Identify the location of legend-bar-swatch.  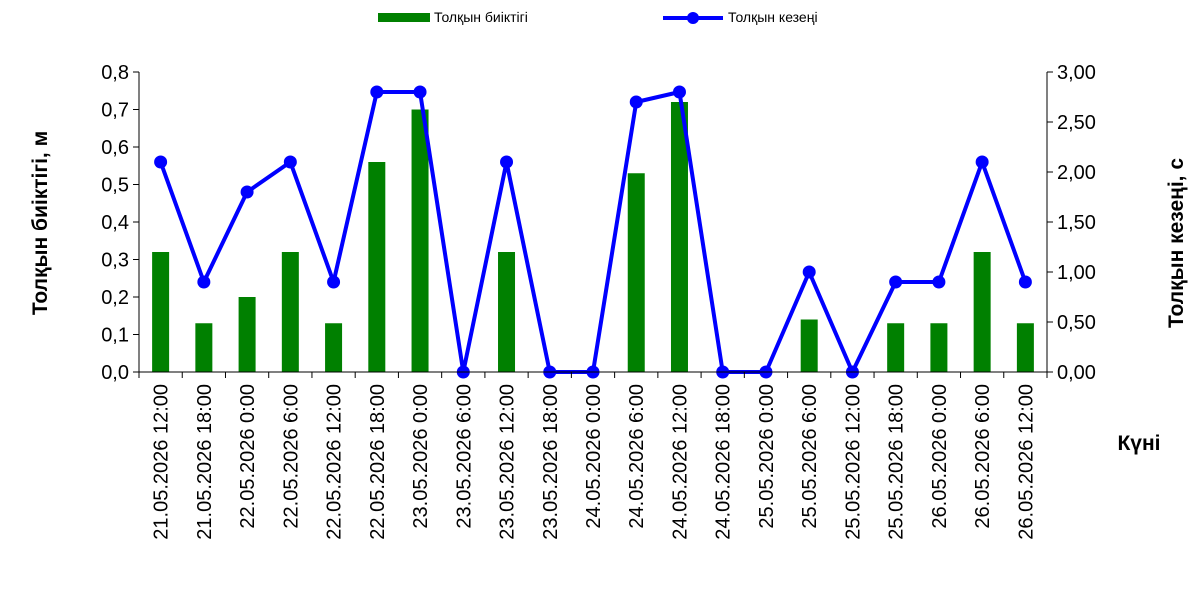
(404, 17).